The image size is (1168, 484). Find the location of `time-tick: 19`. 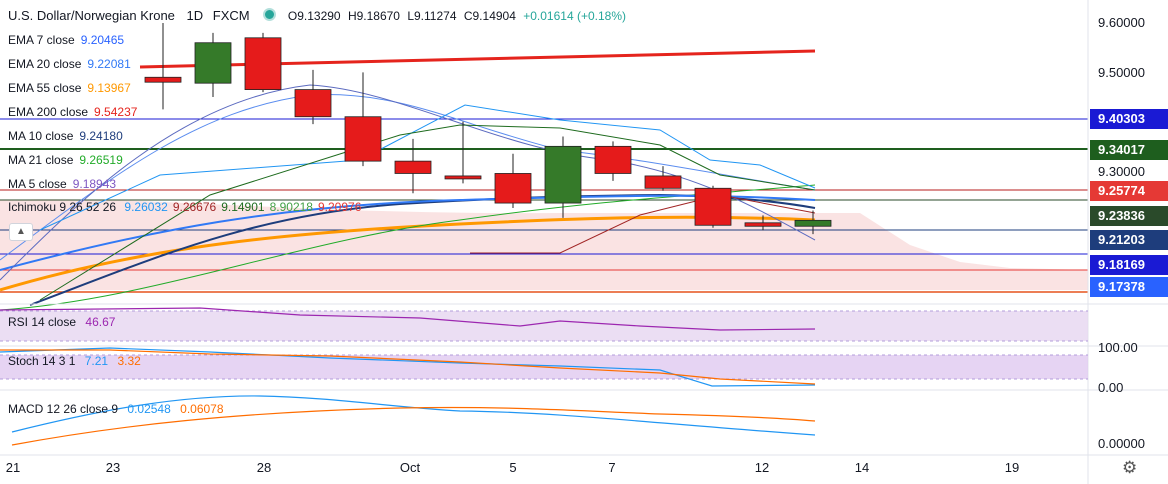

time-tick: 19 is located at coordinates (1012, 467).